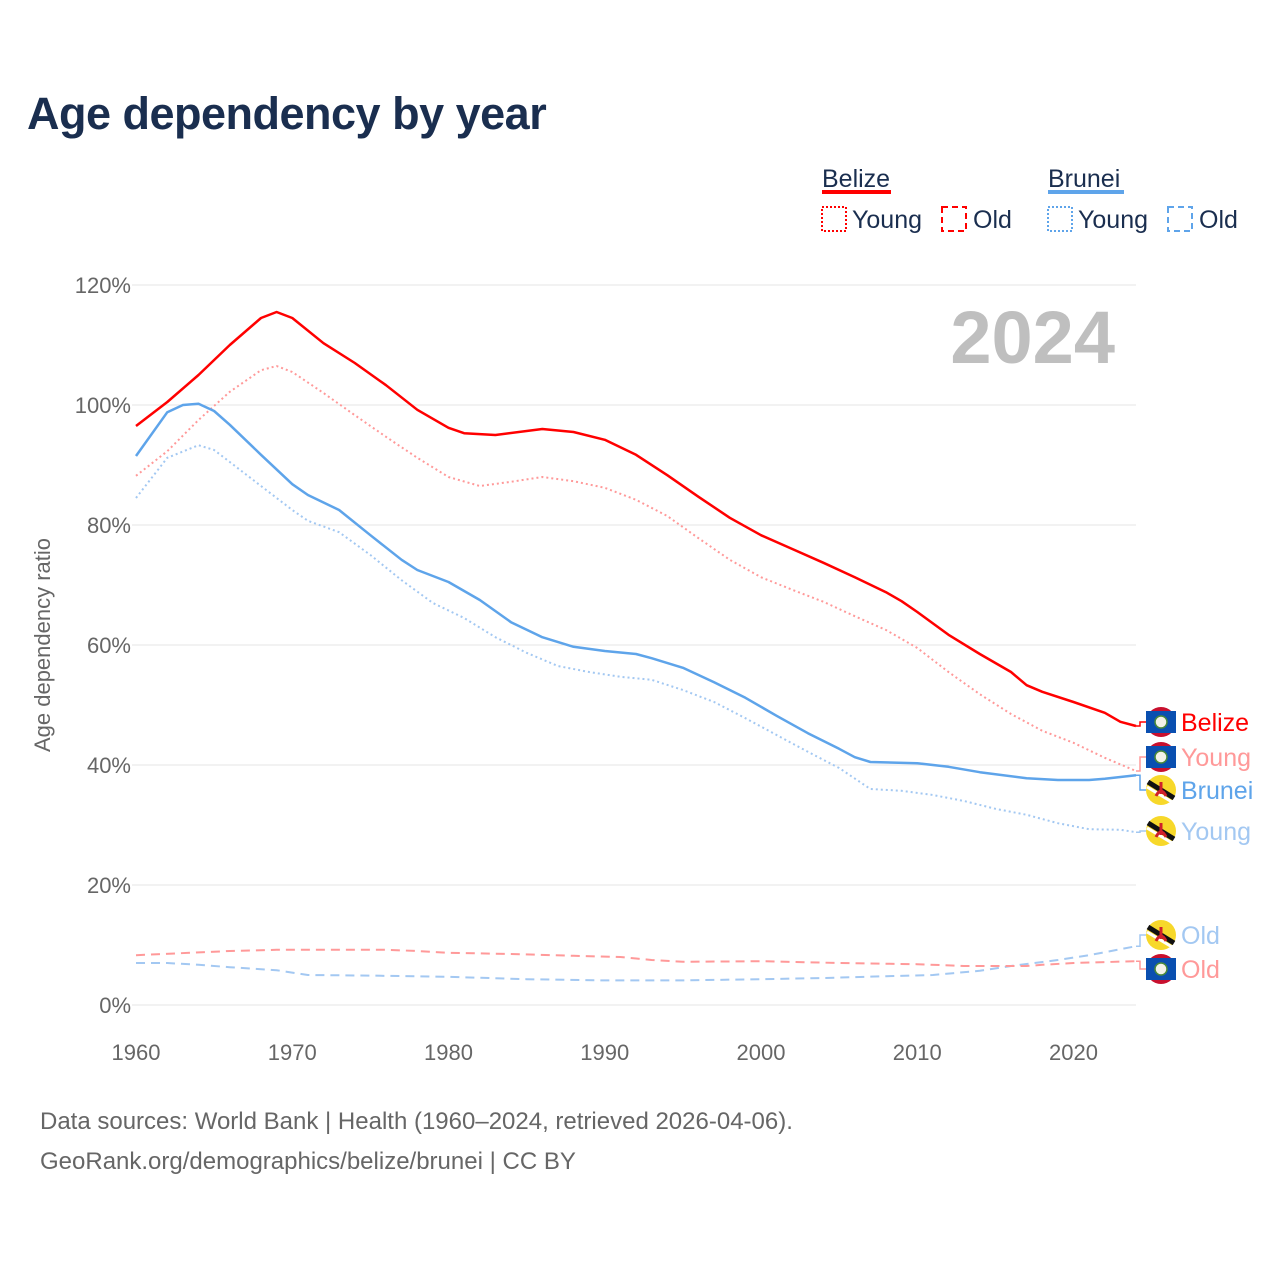 The width and height of the screenshot is (1280, 1280). I want to click on series-end-label: Brunei, so click(1217, 791).